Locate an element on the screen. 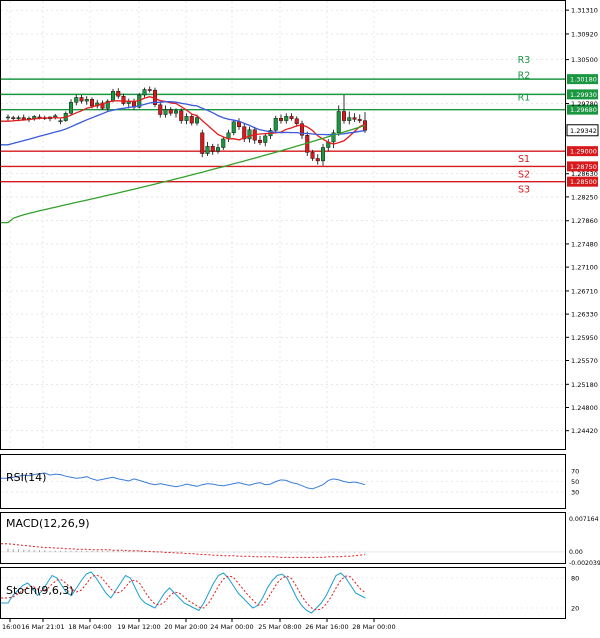 This screenshot has width=600, height=638. y-tick-label: 1.24800 is located at coordinates (584, 408).